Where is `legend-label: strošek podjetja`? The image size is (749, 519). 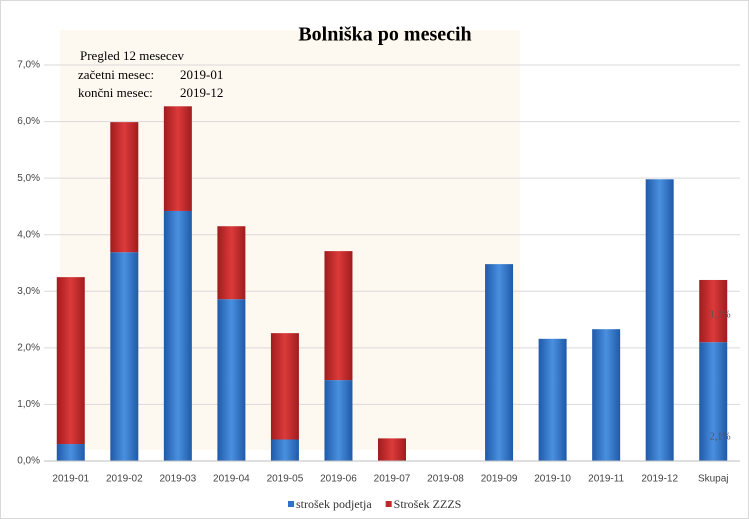 legend-label: strošek podjetja is located at coordinates (334, 504).